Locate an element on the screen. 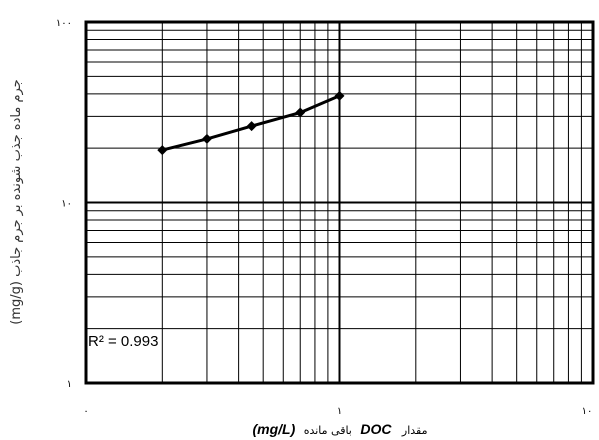  y-tick-label: ۱۰ is located at coordinates (66, 204).